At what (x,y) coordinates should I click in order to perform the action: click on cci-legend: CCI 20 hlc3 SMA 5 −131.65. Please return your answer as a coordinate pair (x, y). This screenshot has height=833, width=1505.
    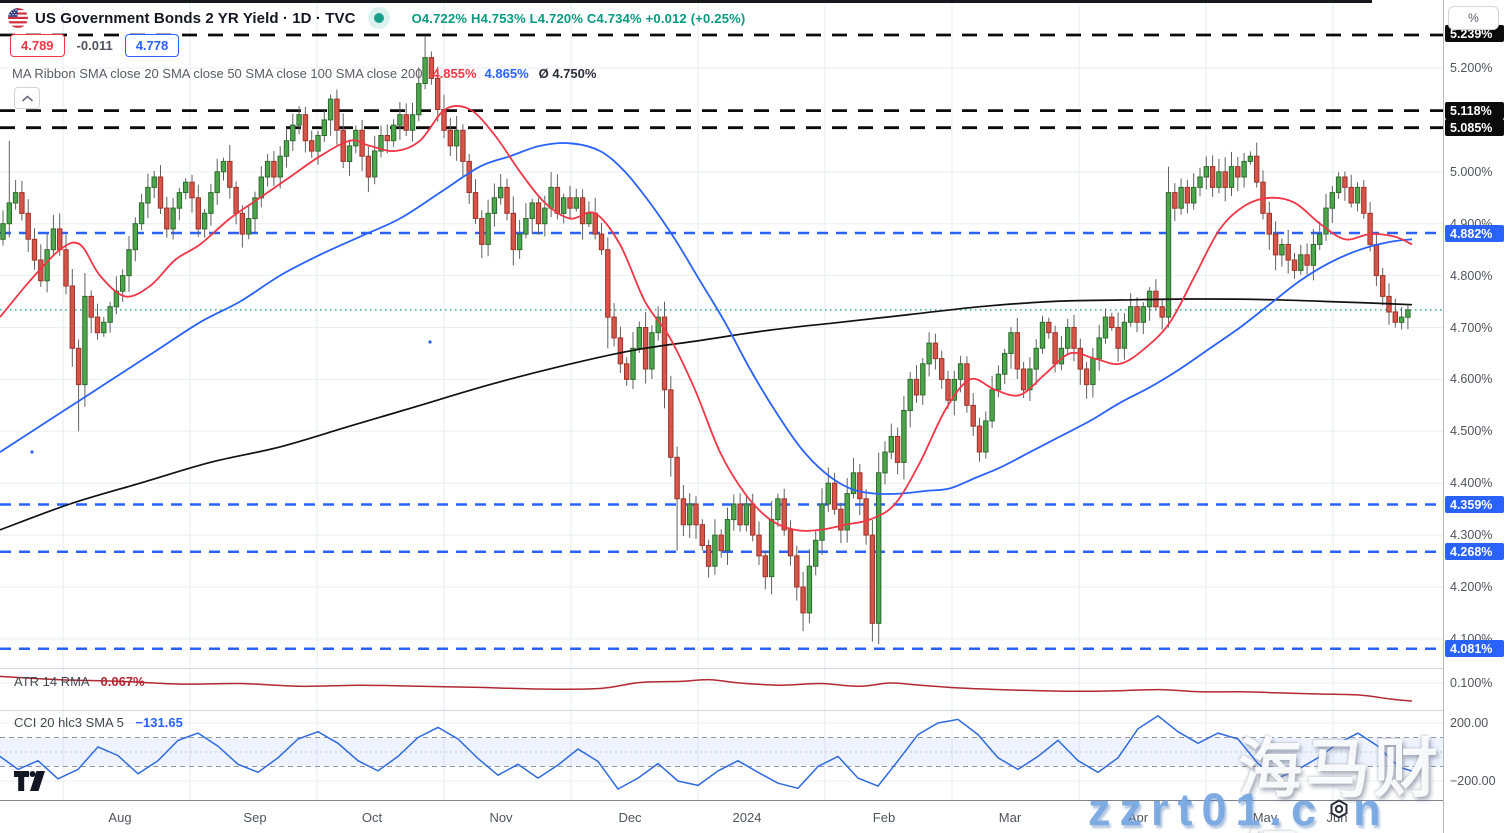
    Looking at the image, I should click on (98, 722).